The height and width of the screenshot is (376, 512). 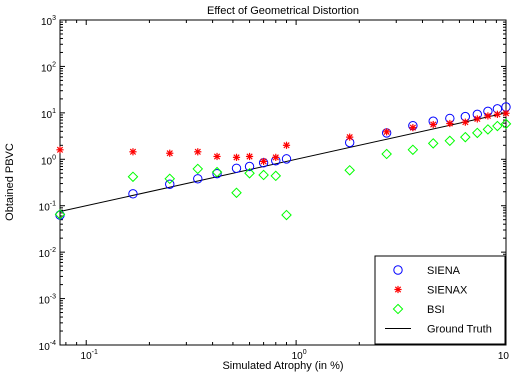 I want to click on y-tick-label-exponent: -3, so click(x=53, y=297).